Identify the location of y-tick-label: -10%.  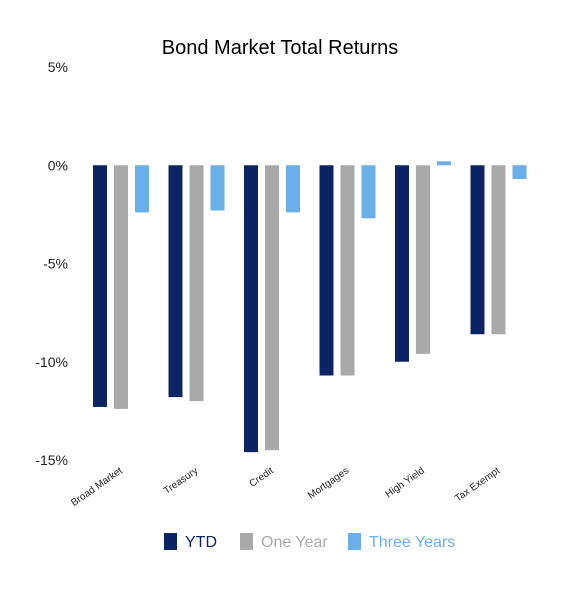
(51, 362).